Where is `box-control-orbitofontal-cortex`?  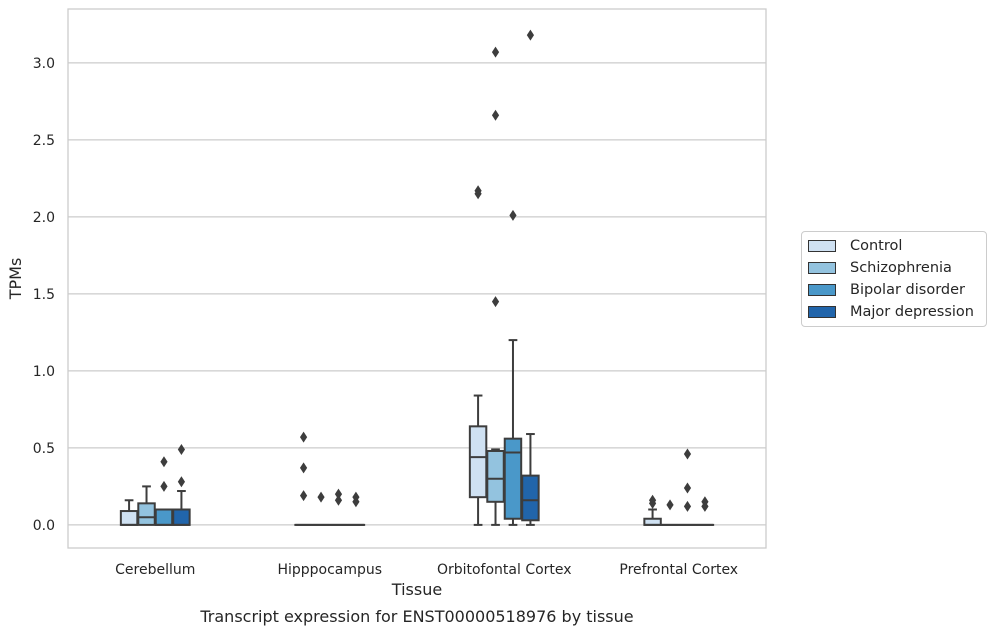 box-control-orbitofontal-cortex is located at coordinates (478, 355).